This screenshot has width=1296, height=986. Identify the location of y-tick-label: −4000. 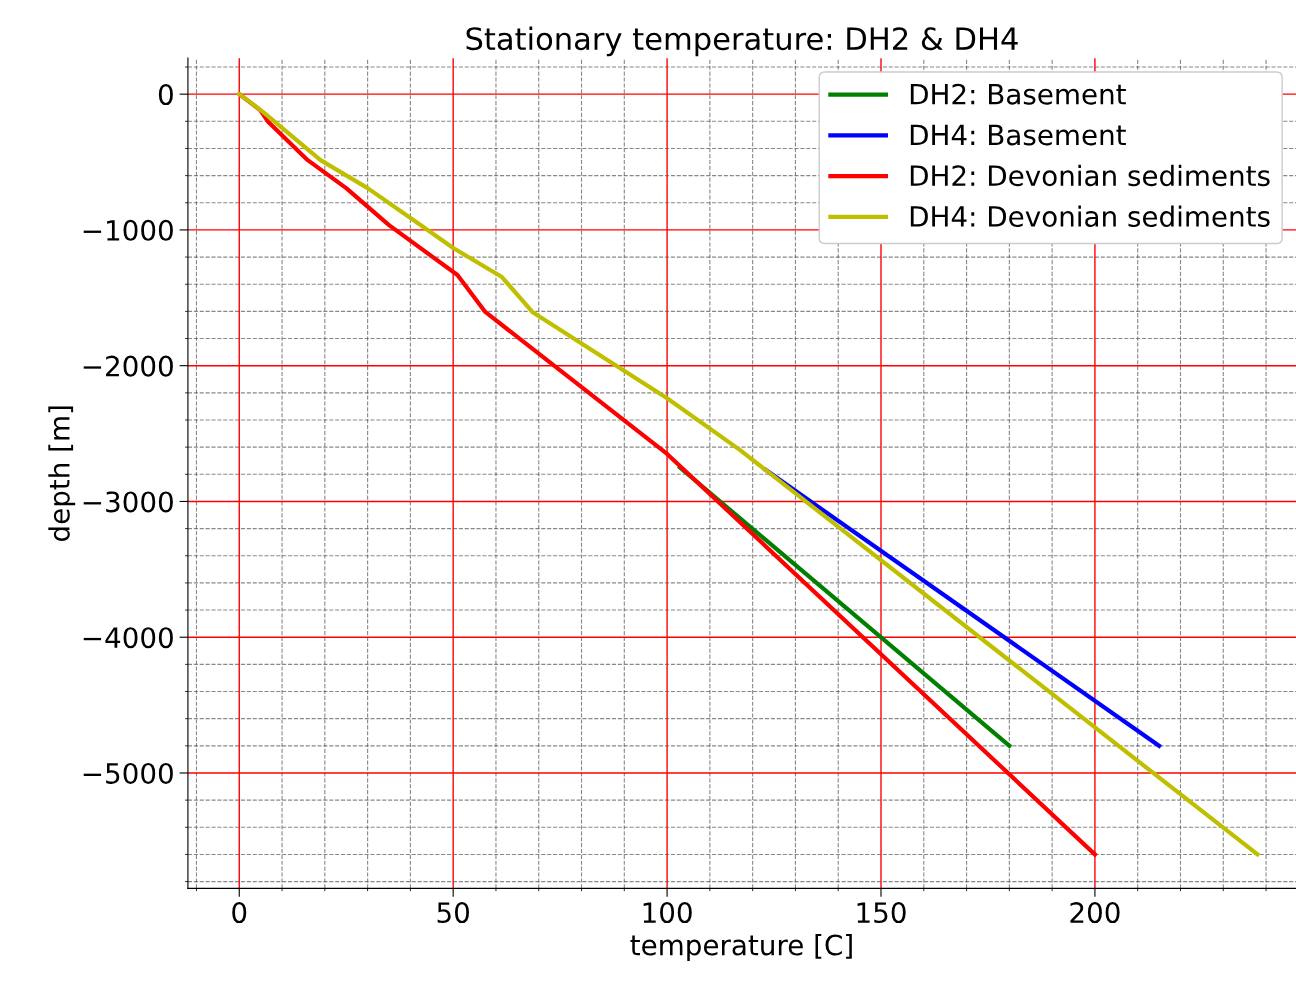
(128, 638).